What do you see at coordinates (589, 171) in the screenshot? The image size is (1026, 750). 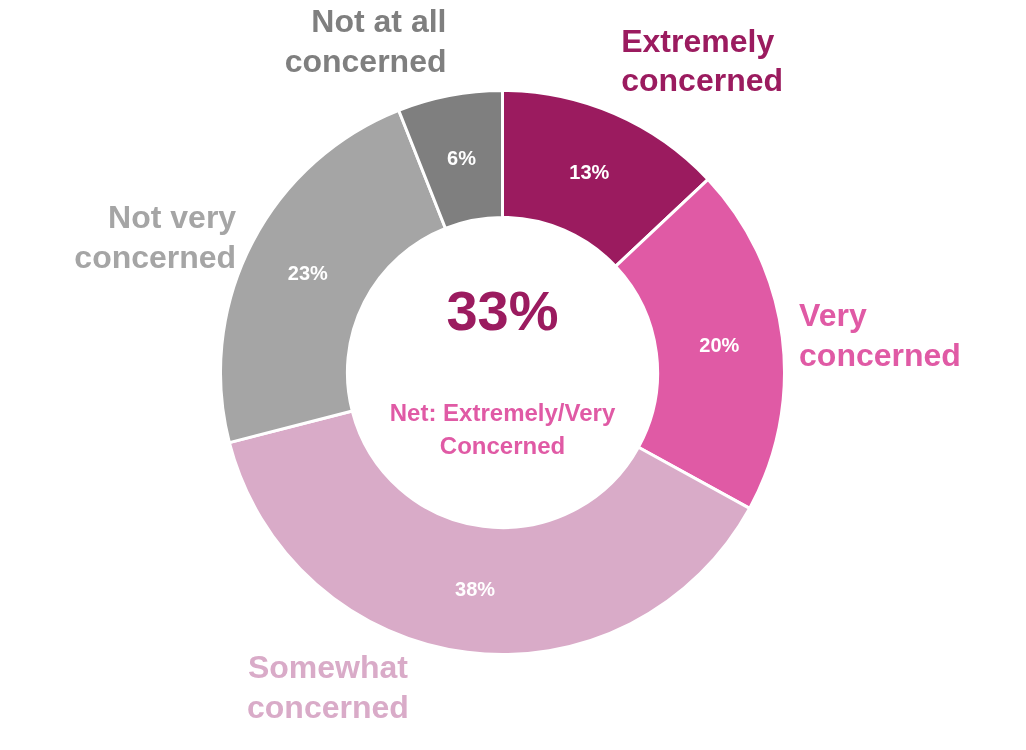 I see `data-label: 13%` at bounding box center [589, 171].